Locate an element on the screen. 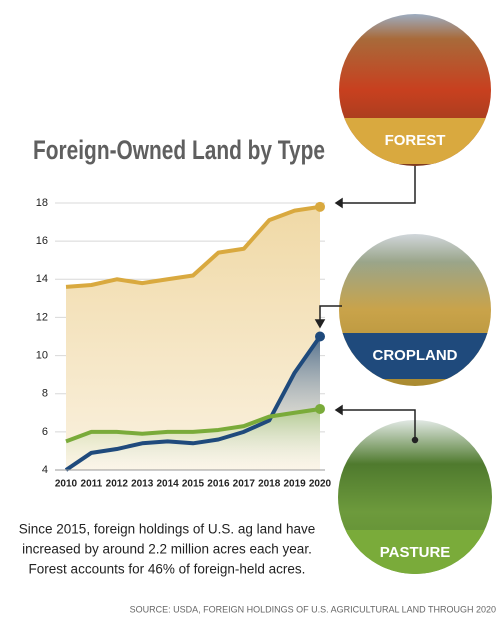 The width and height of the screenshot is (500, 624). y-tick-label: 10 is located at coordinates (42, 355).